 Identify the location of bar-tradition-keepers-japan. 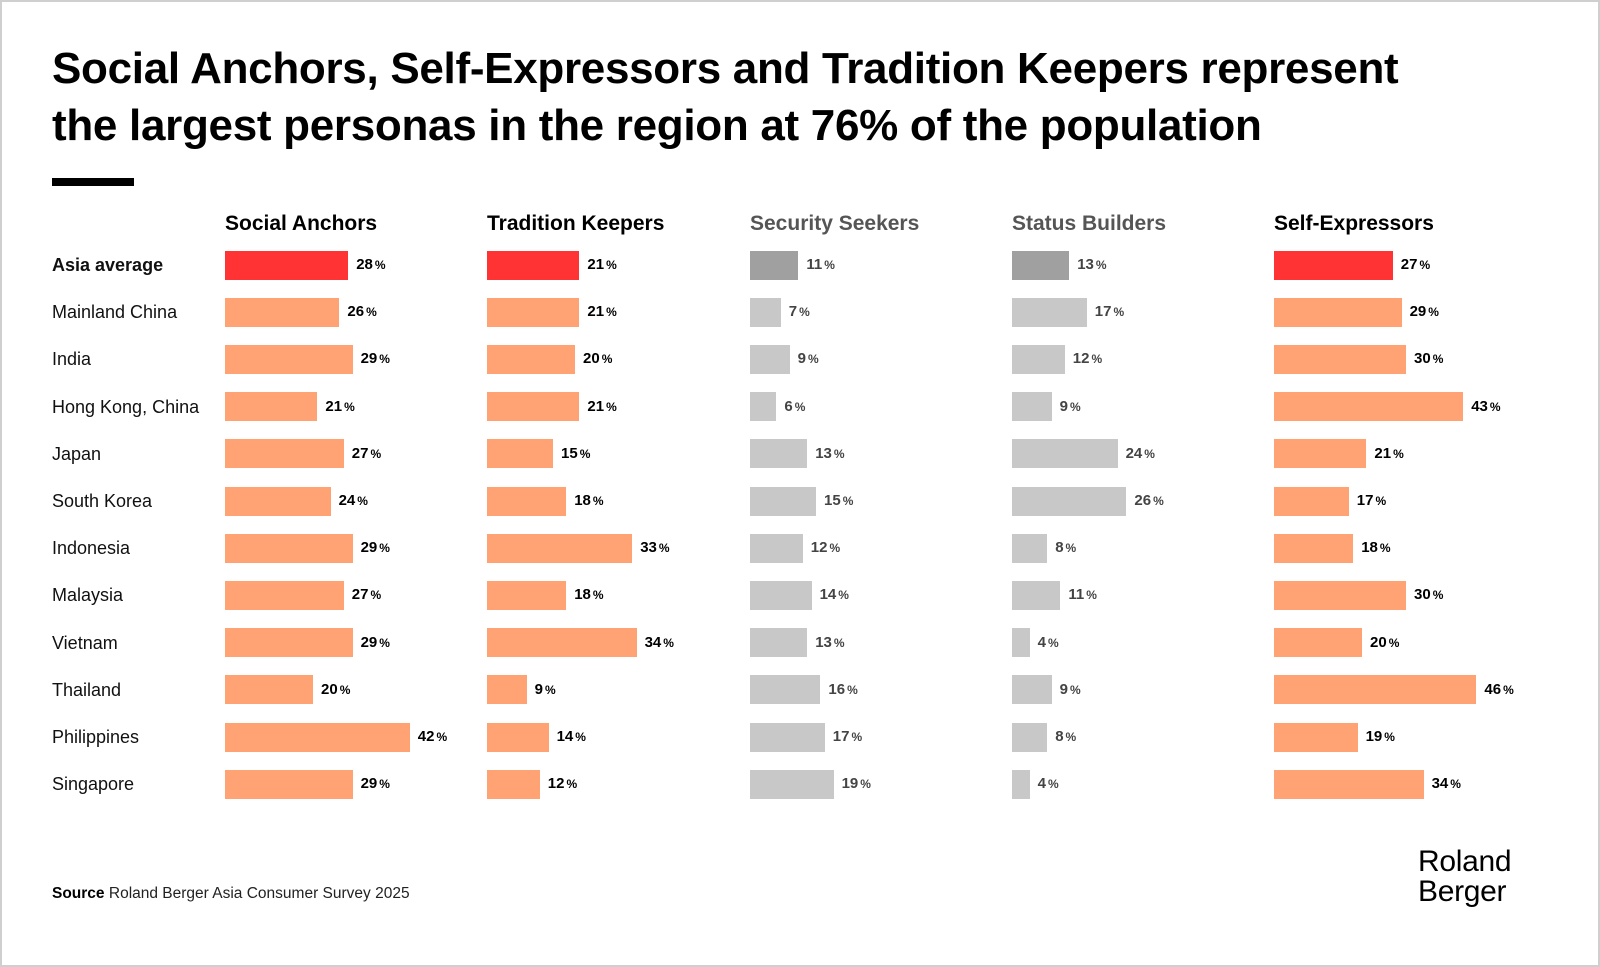
(520, 454).